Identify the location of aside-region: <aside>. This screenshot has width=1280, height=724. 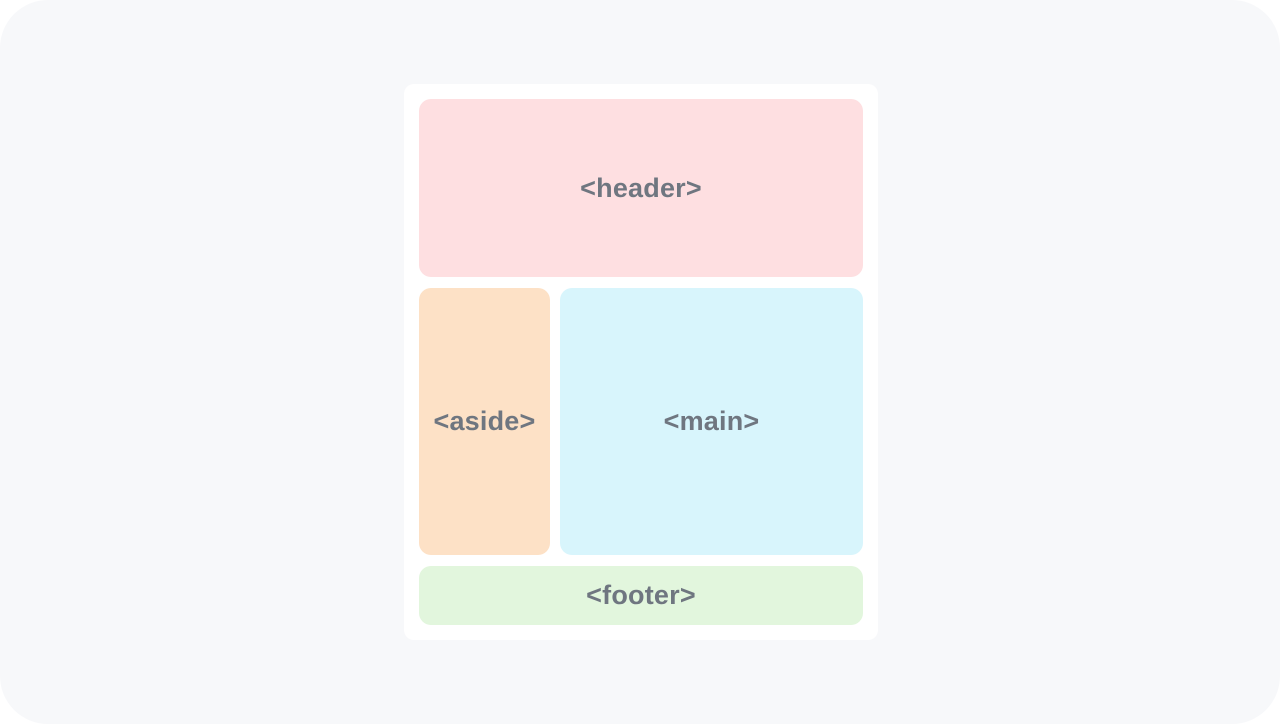
(484, 421).